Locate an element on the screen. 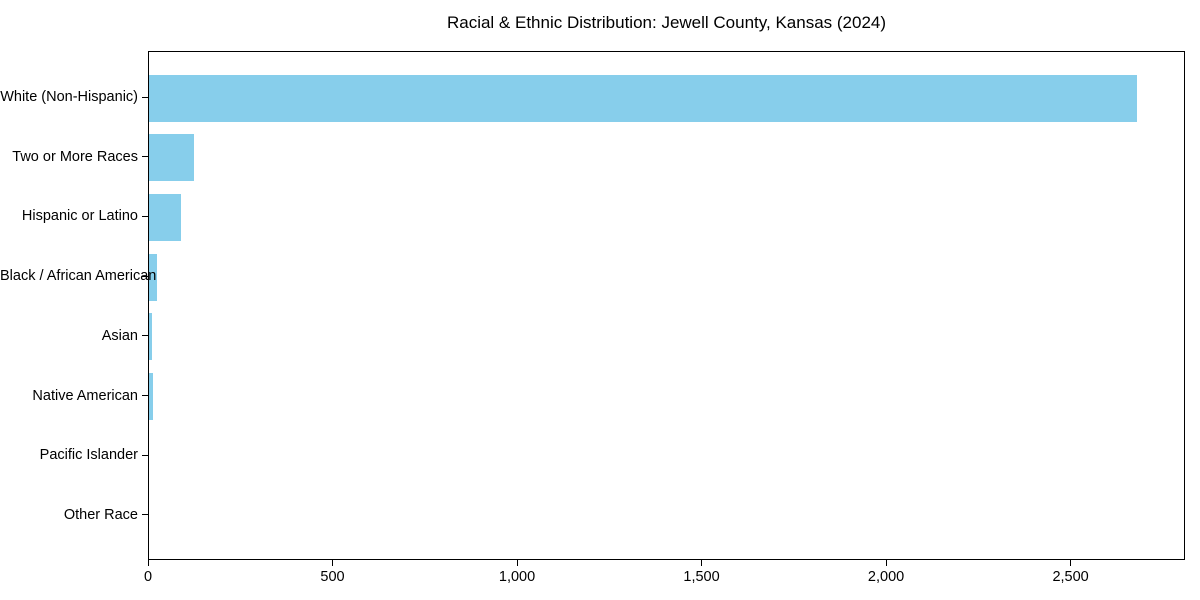 The image size is (1200, 600). y-tick-label: Hispanic or Latino is located at coordinates (79, 216).